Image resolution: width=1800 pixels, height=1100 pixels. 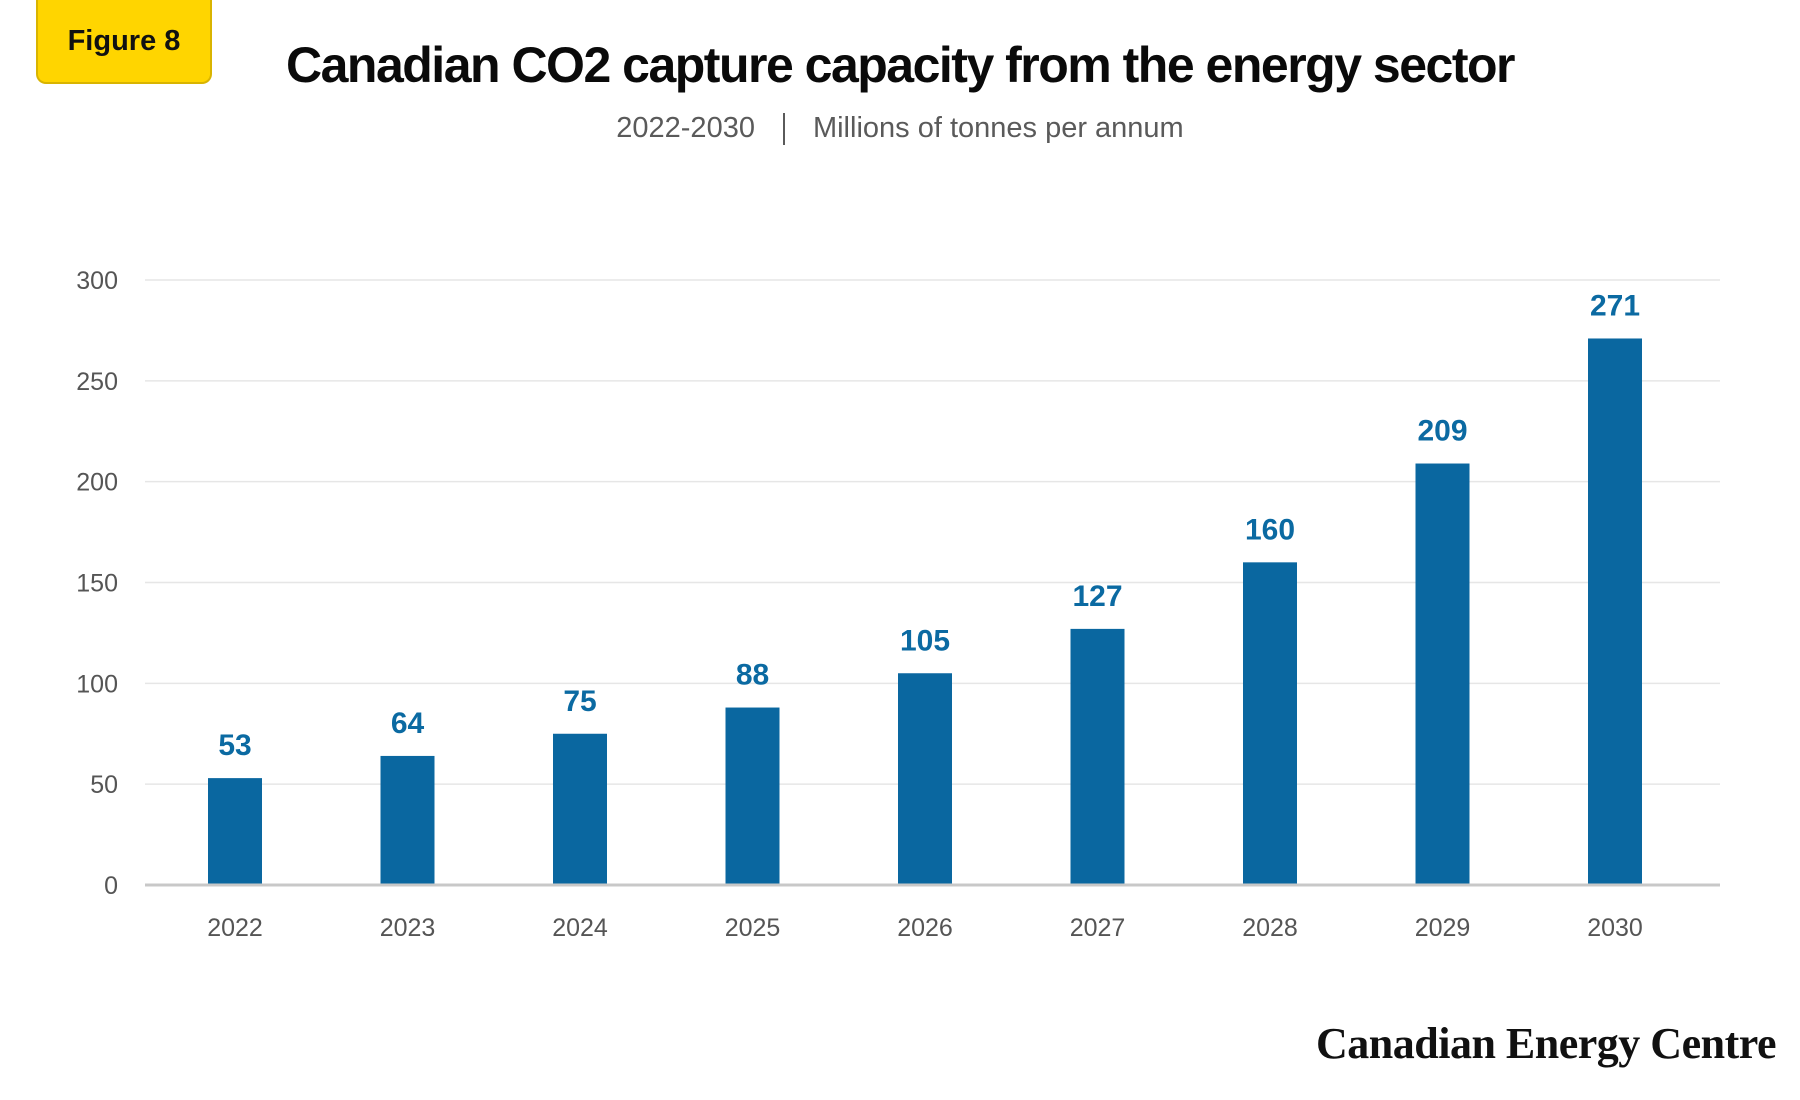 What do you see at coordinates (1546, 1043) in the screenshot?
I see `brand-logo: Canadian Energy Centre` at bounding box center [1546, 1043].